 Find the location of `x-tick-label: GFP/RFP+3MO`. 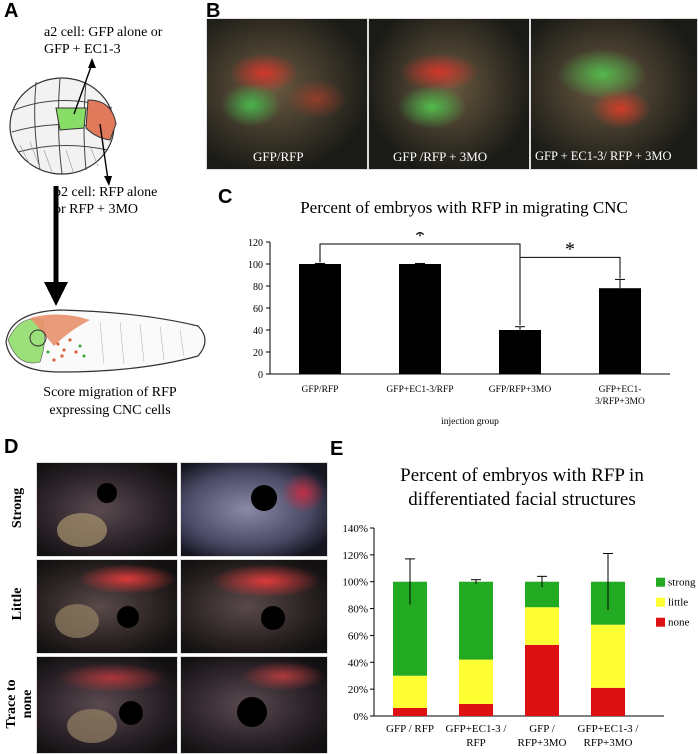

x-tick-label: GFP/RFP+3MO is located at coordinates (520, 390).